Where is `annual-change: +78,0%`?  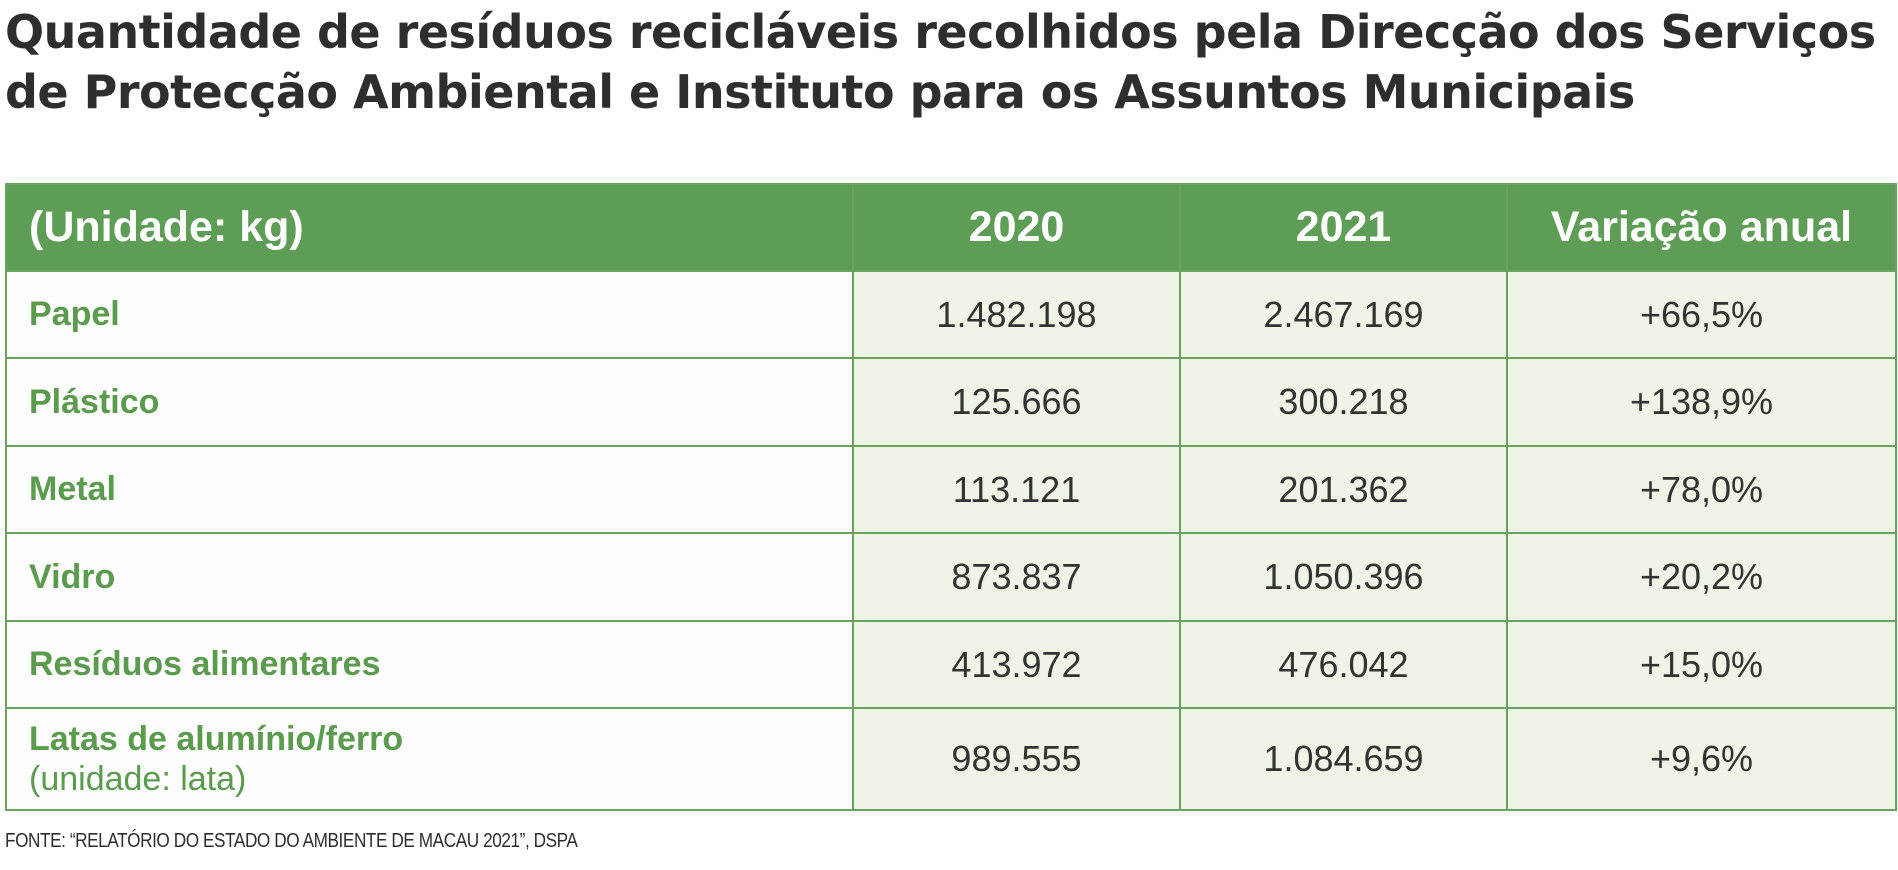 annual-change: +78,0% is located at coordinates (1701, 489).